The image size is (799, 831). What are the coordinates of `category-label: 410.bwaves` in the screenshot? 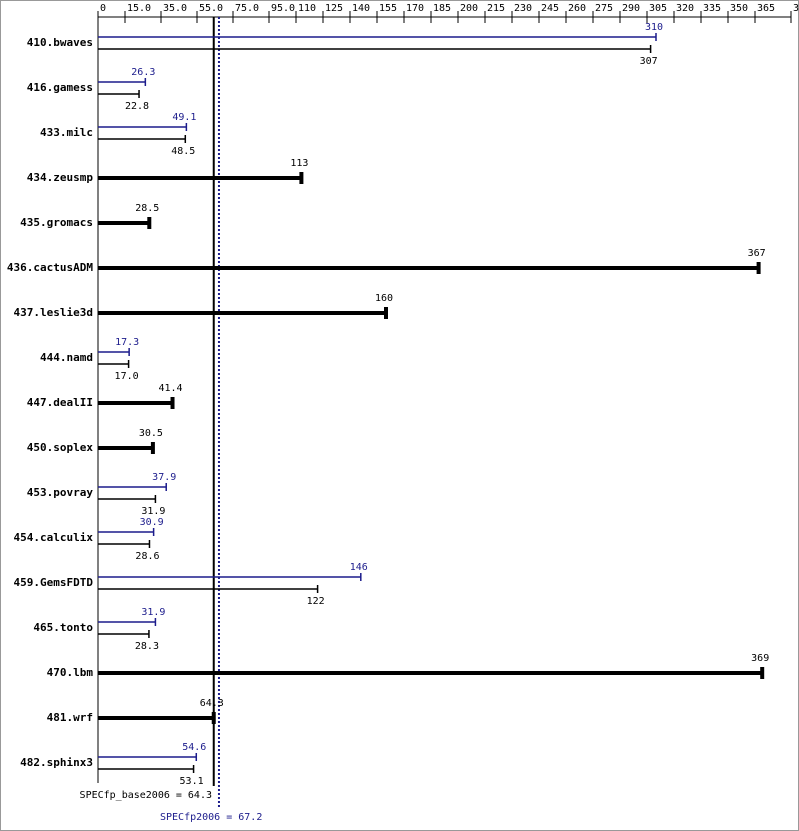 It's located at (60, 42).